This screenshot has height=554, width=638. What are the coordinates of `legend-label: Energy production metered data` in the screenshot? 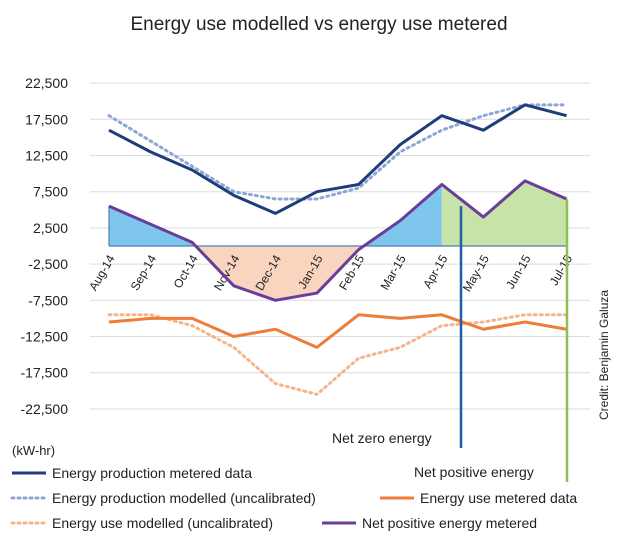 It's located at (152, 473).